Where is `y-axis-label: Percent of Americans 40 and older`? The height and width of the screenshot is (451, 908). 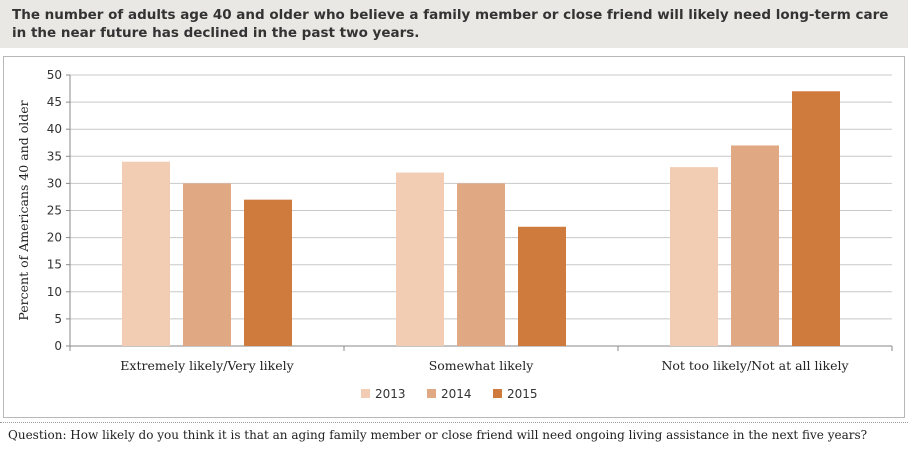
y-axis-label: Percent of Americans 40 and older is located at coordinates (23, 210).